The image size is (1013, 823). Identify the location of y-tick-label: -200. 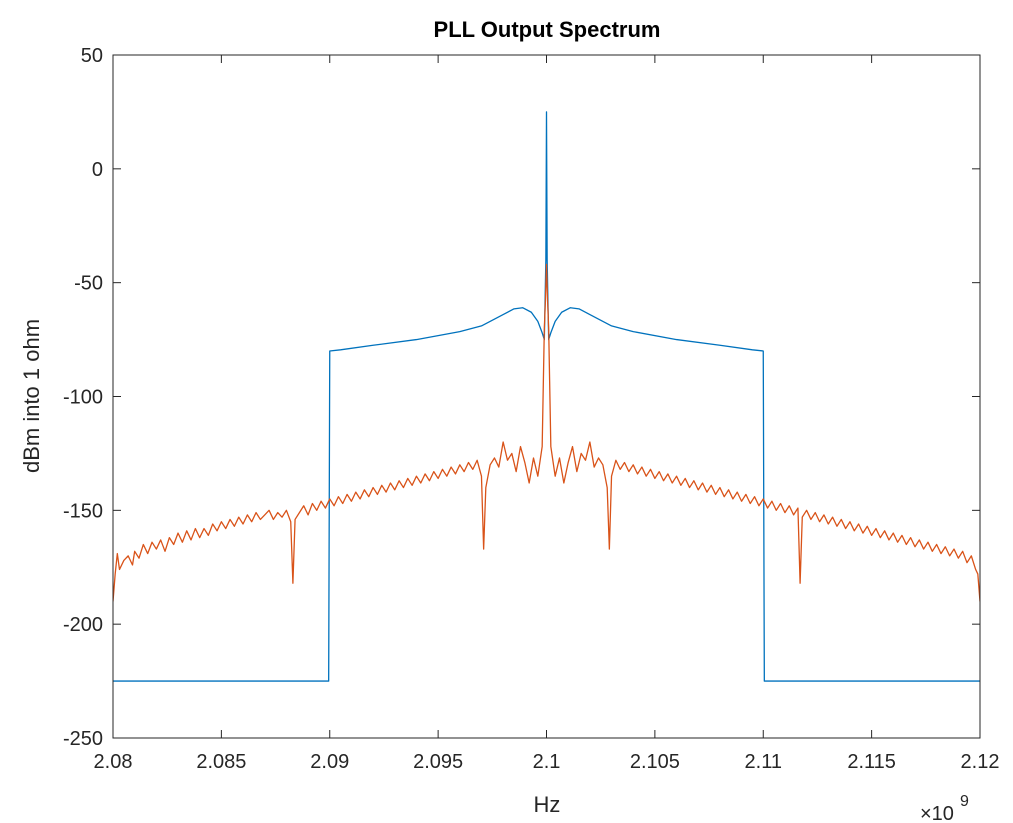
(83, 625).